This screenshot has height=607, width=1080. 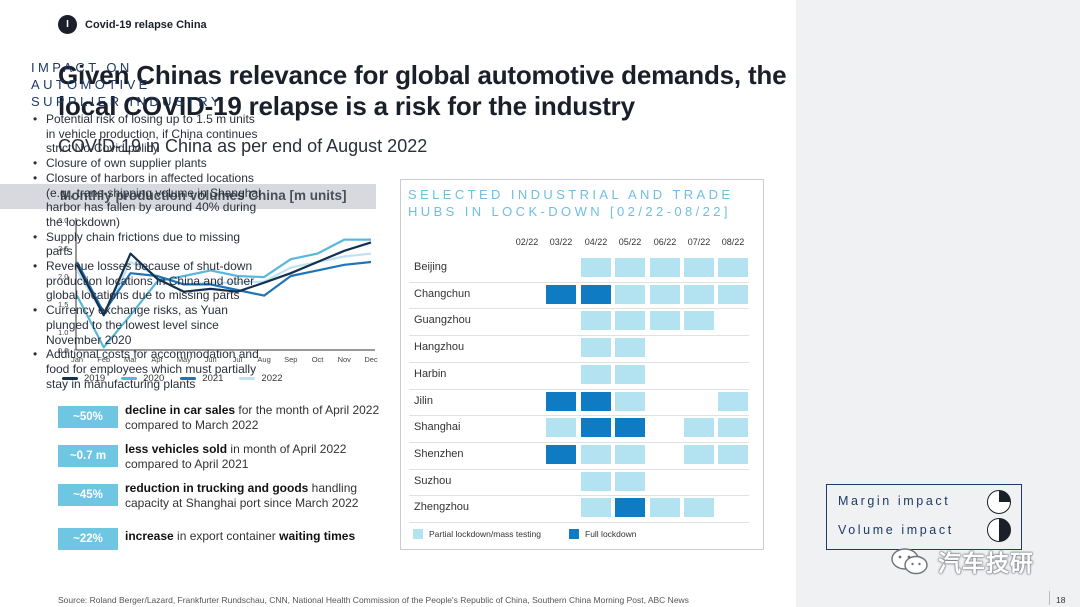 What do you see at coordinates (88, 456) in the screenshot?
I see `stat-badge: ~0.7 m` at bounding box center [88, 456].